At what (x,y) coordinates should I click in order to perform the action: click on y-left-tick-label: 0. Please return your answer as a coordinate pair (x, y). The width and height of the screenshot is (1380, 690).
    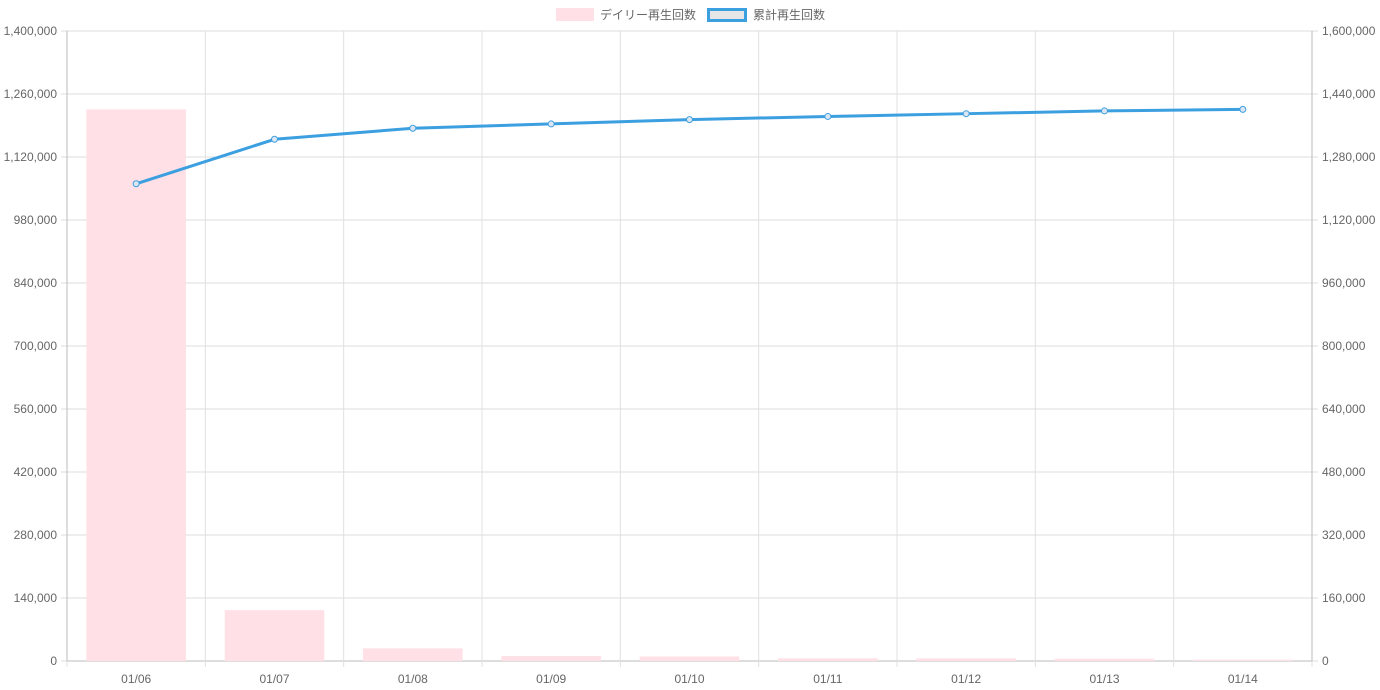
    Looking at the image, I should click on (53, 661).